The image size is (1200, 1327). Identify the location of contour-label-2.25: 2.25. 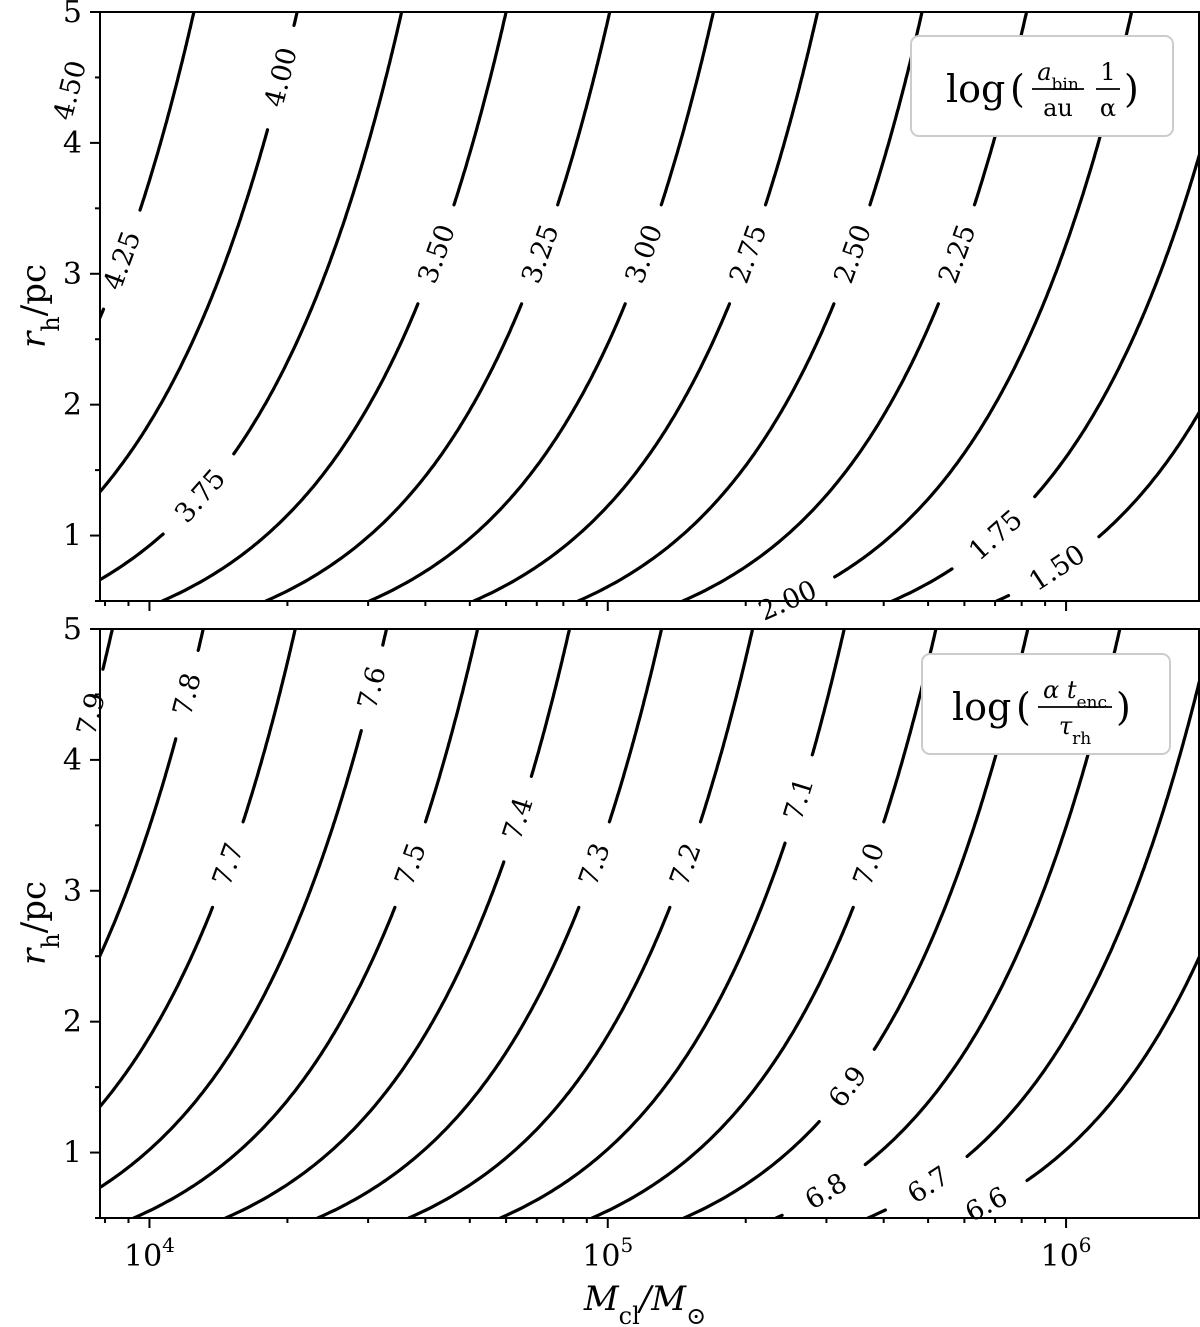
(958, 254).